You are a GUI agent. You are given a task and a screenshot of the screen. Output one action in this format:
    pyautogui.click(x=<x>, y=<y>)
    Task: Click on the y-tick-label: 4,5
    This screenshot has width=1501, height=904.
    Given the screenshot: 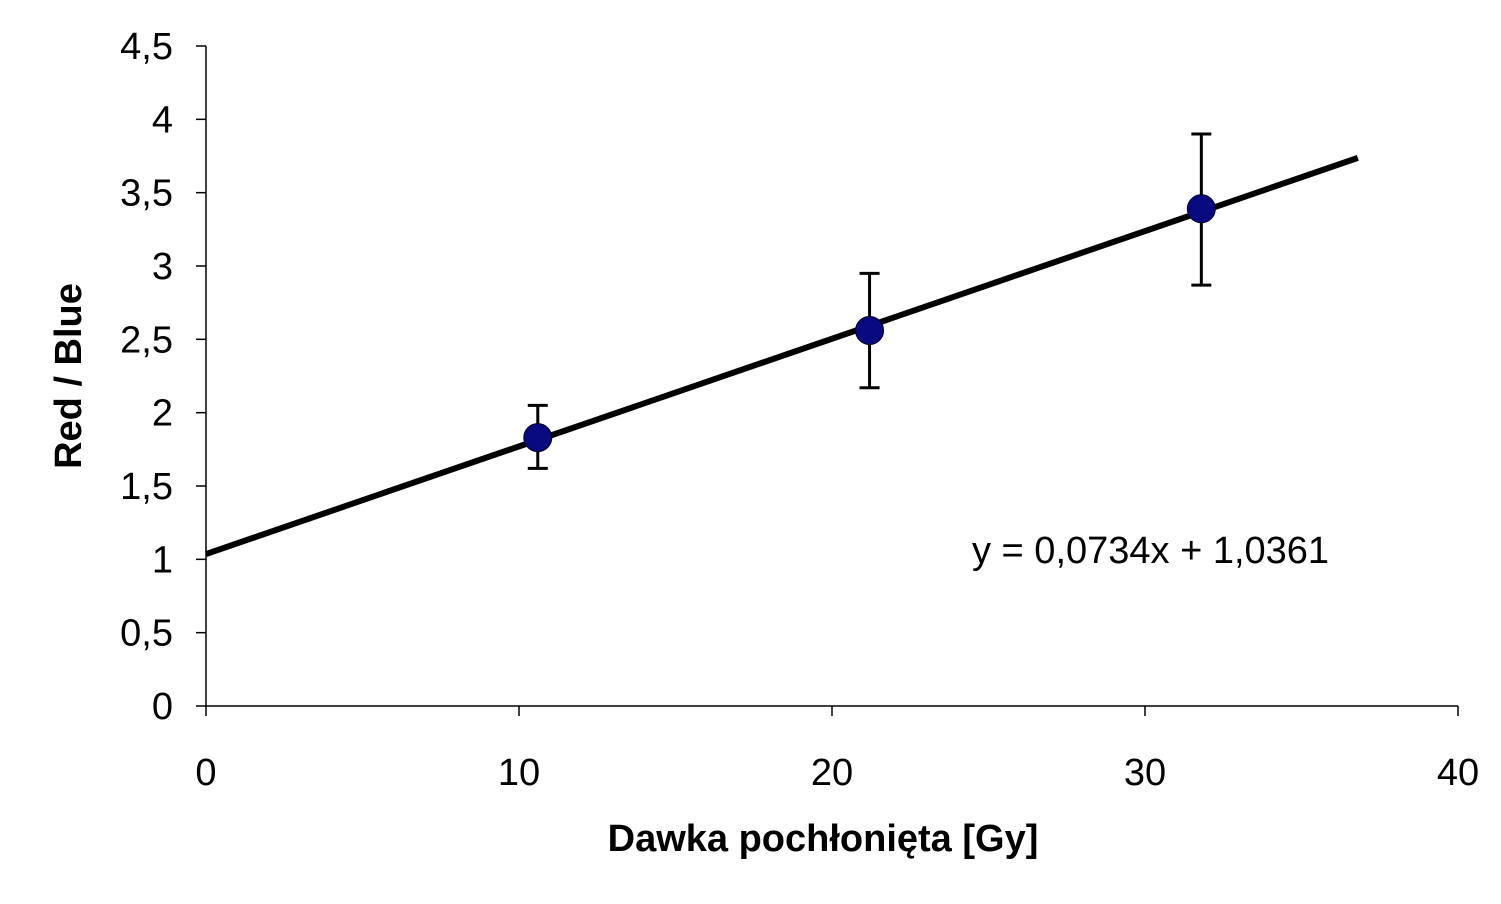 What is the action you would take?
    pyautogui.click(x=146, y=47)
    